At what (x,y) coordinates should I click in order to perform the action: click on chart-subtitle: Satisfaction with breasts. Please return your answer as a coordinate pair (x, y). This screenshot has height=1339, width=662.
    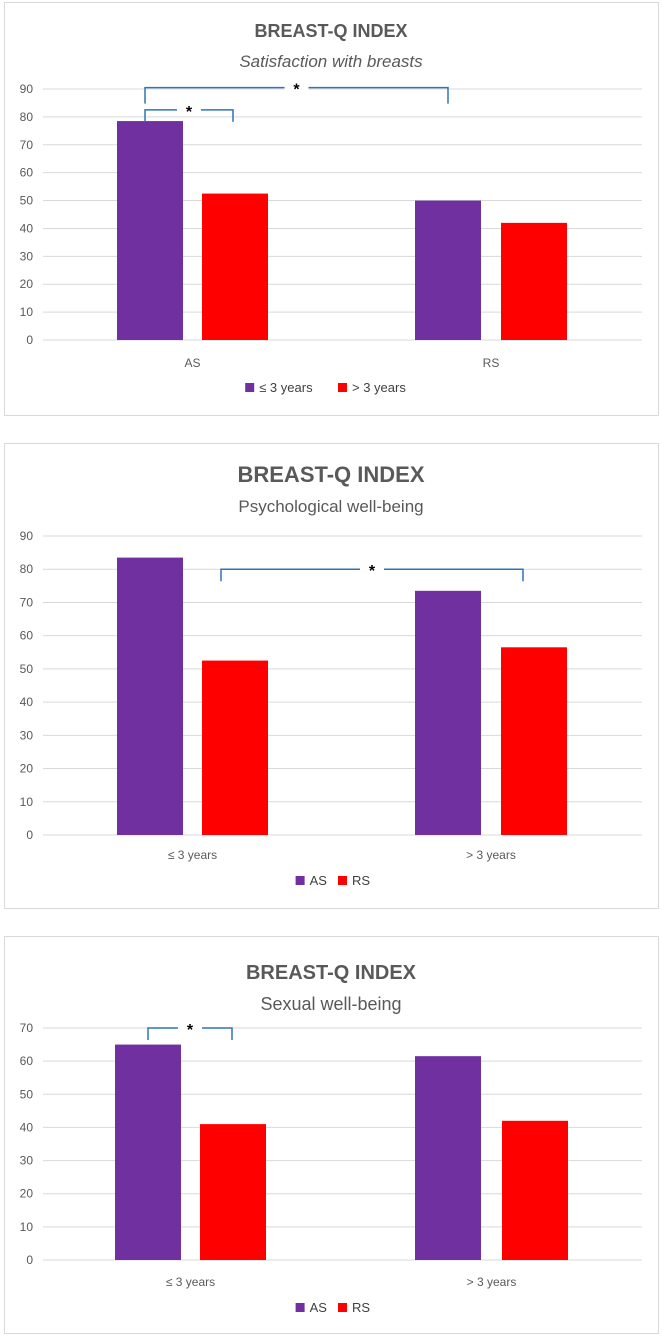
    Looking at the image, I should click on (331, 61).